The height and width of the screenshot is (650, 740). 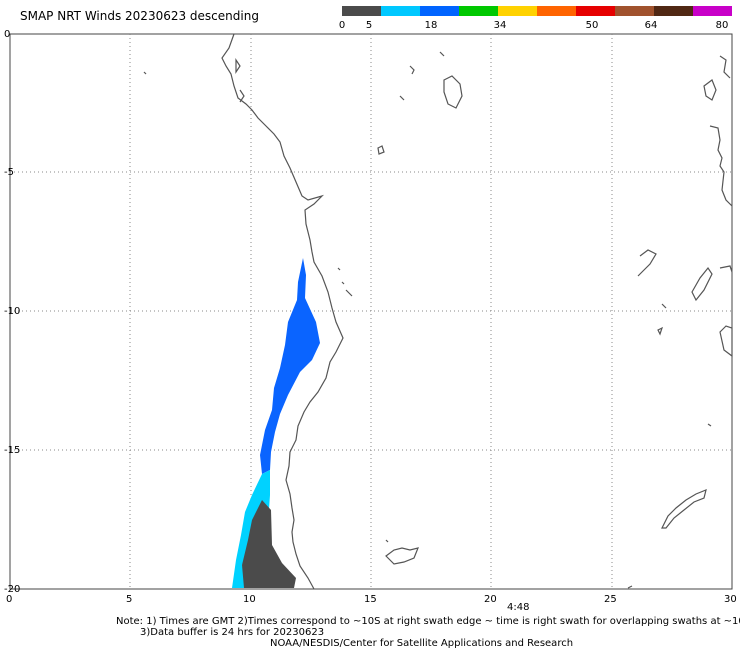 What do you see at coordinates (9, 172) in the screenshot?
I see `y-tick-neg5: -5` at bounding box center [9, 172].